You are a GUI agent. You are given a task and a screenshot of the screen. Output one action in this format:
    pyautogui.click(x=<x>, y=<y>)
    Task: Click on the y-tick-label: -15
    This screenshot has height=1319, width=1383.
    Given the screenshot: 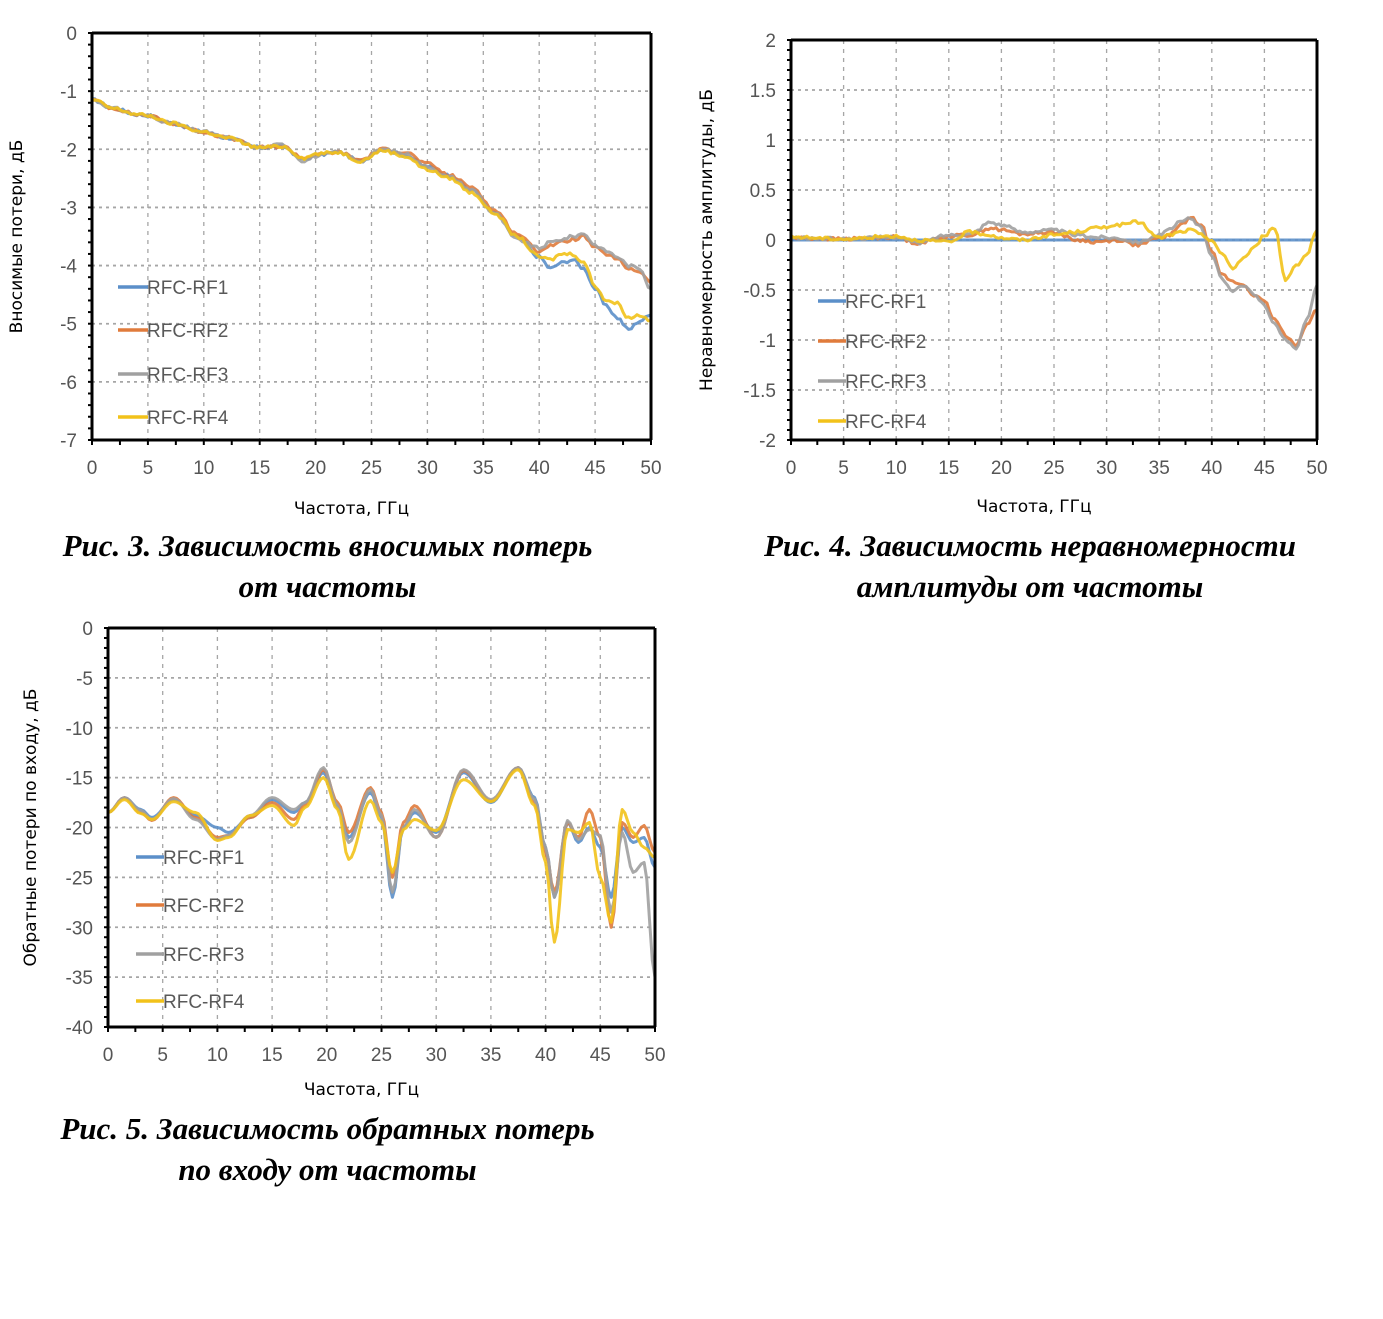 What is the action you would take?
    pyautogui.click(x=79, y=779)
    